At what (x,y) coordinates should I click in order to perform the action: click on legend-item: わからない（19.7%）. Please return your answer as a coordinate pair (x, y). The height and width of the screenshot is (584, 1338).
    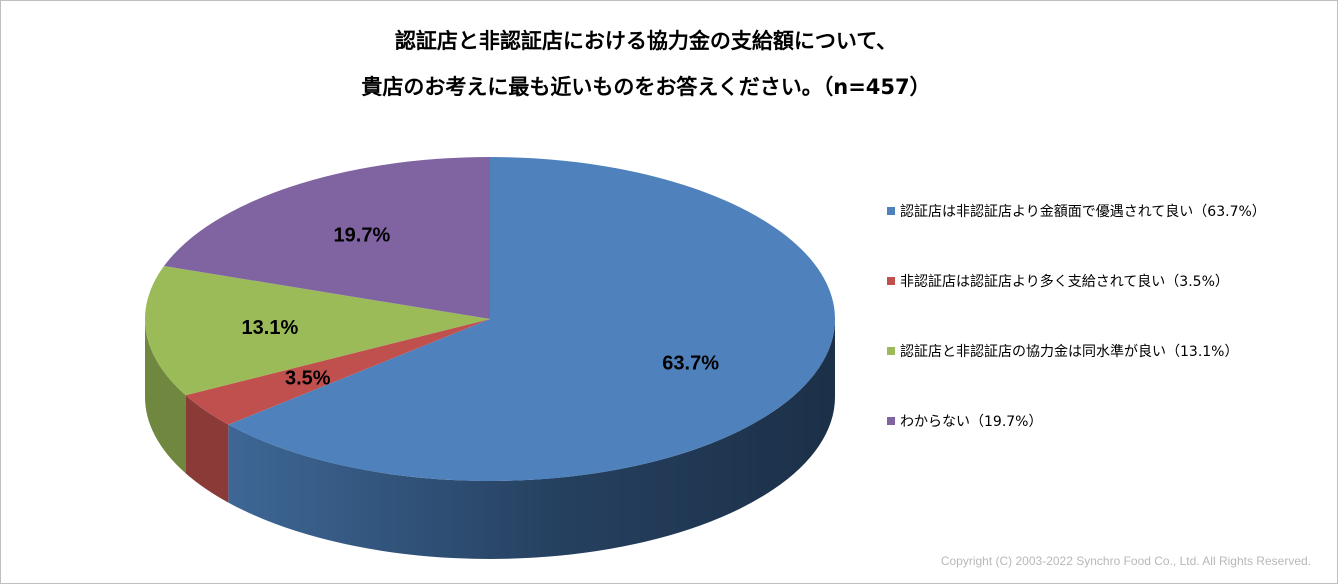
    Looking at the image, I should click on (964, 421).